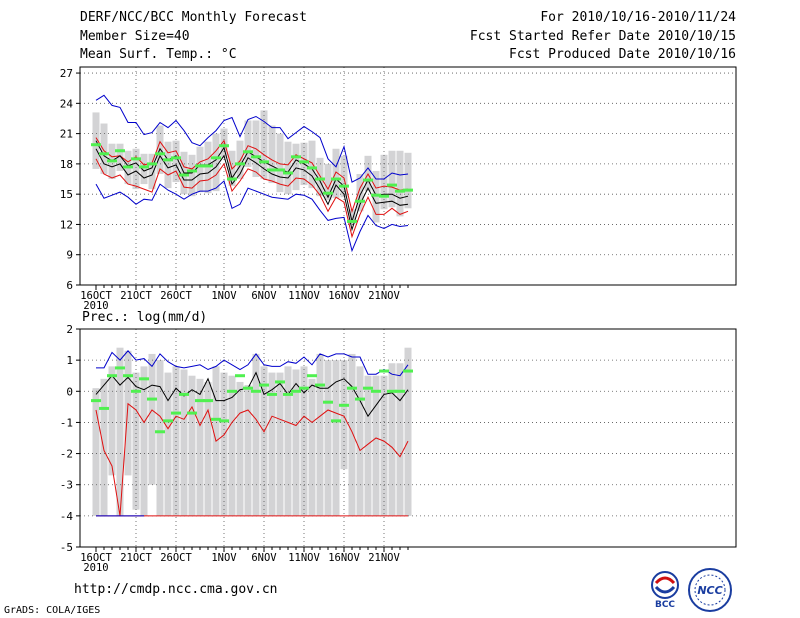  Describe the element at coordinates (176, 589) in the screenshot. I see `source-url: http://cmdp.ncc.cma.gov.cn` at that location.